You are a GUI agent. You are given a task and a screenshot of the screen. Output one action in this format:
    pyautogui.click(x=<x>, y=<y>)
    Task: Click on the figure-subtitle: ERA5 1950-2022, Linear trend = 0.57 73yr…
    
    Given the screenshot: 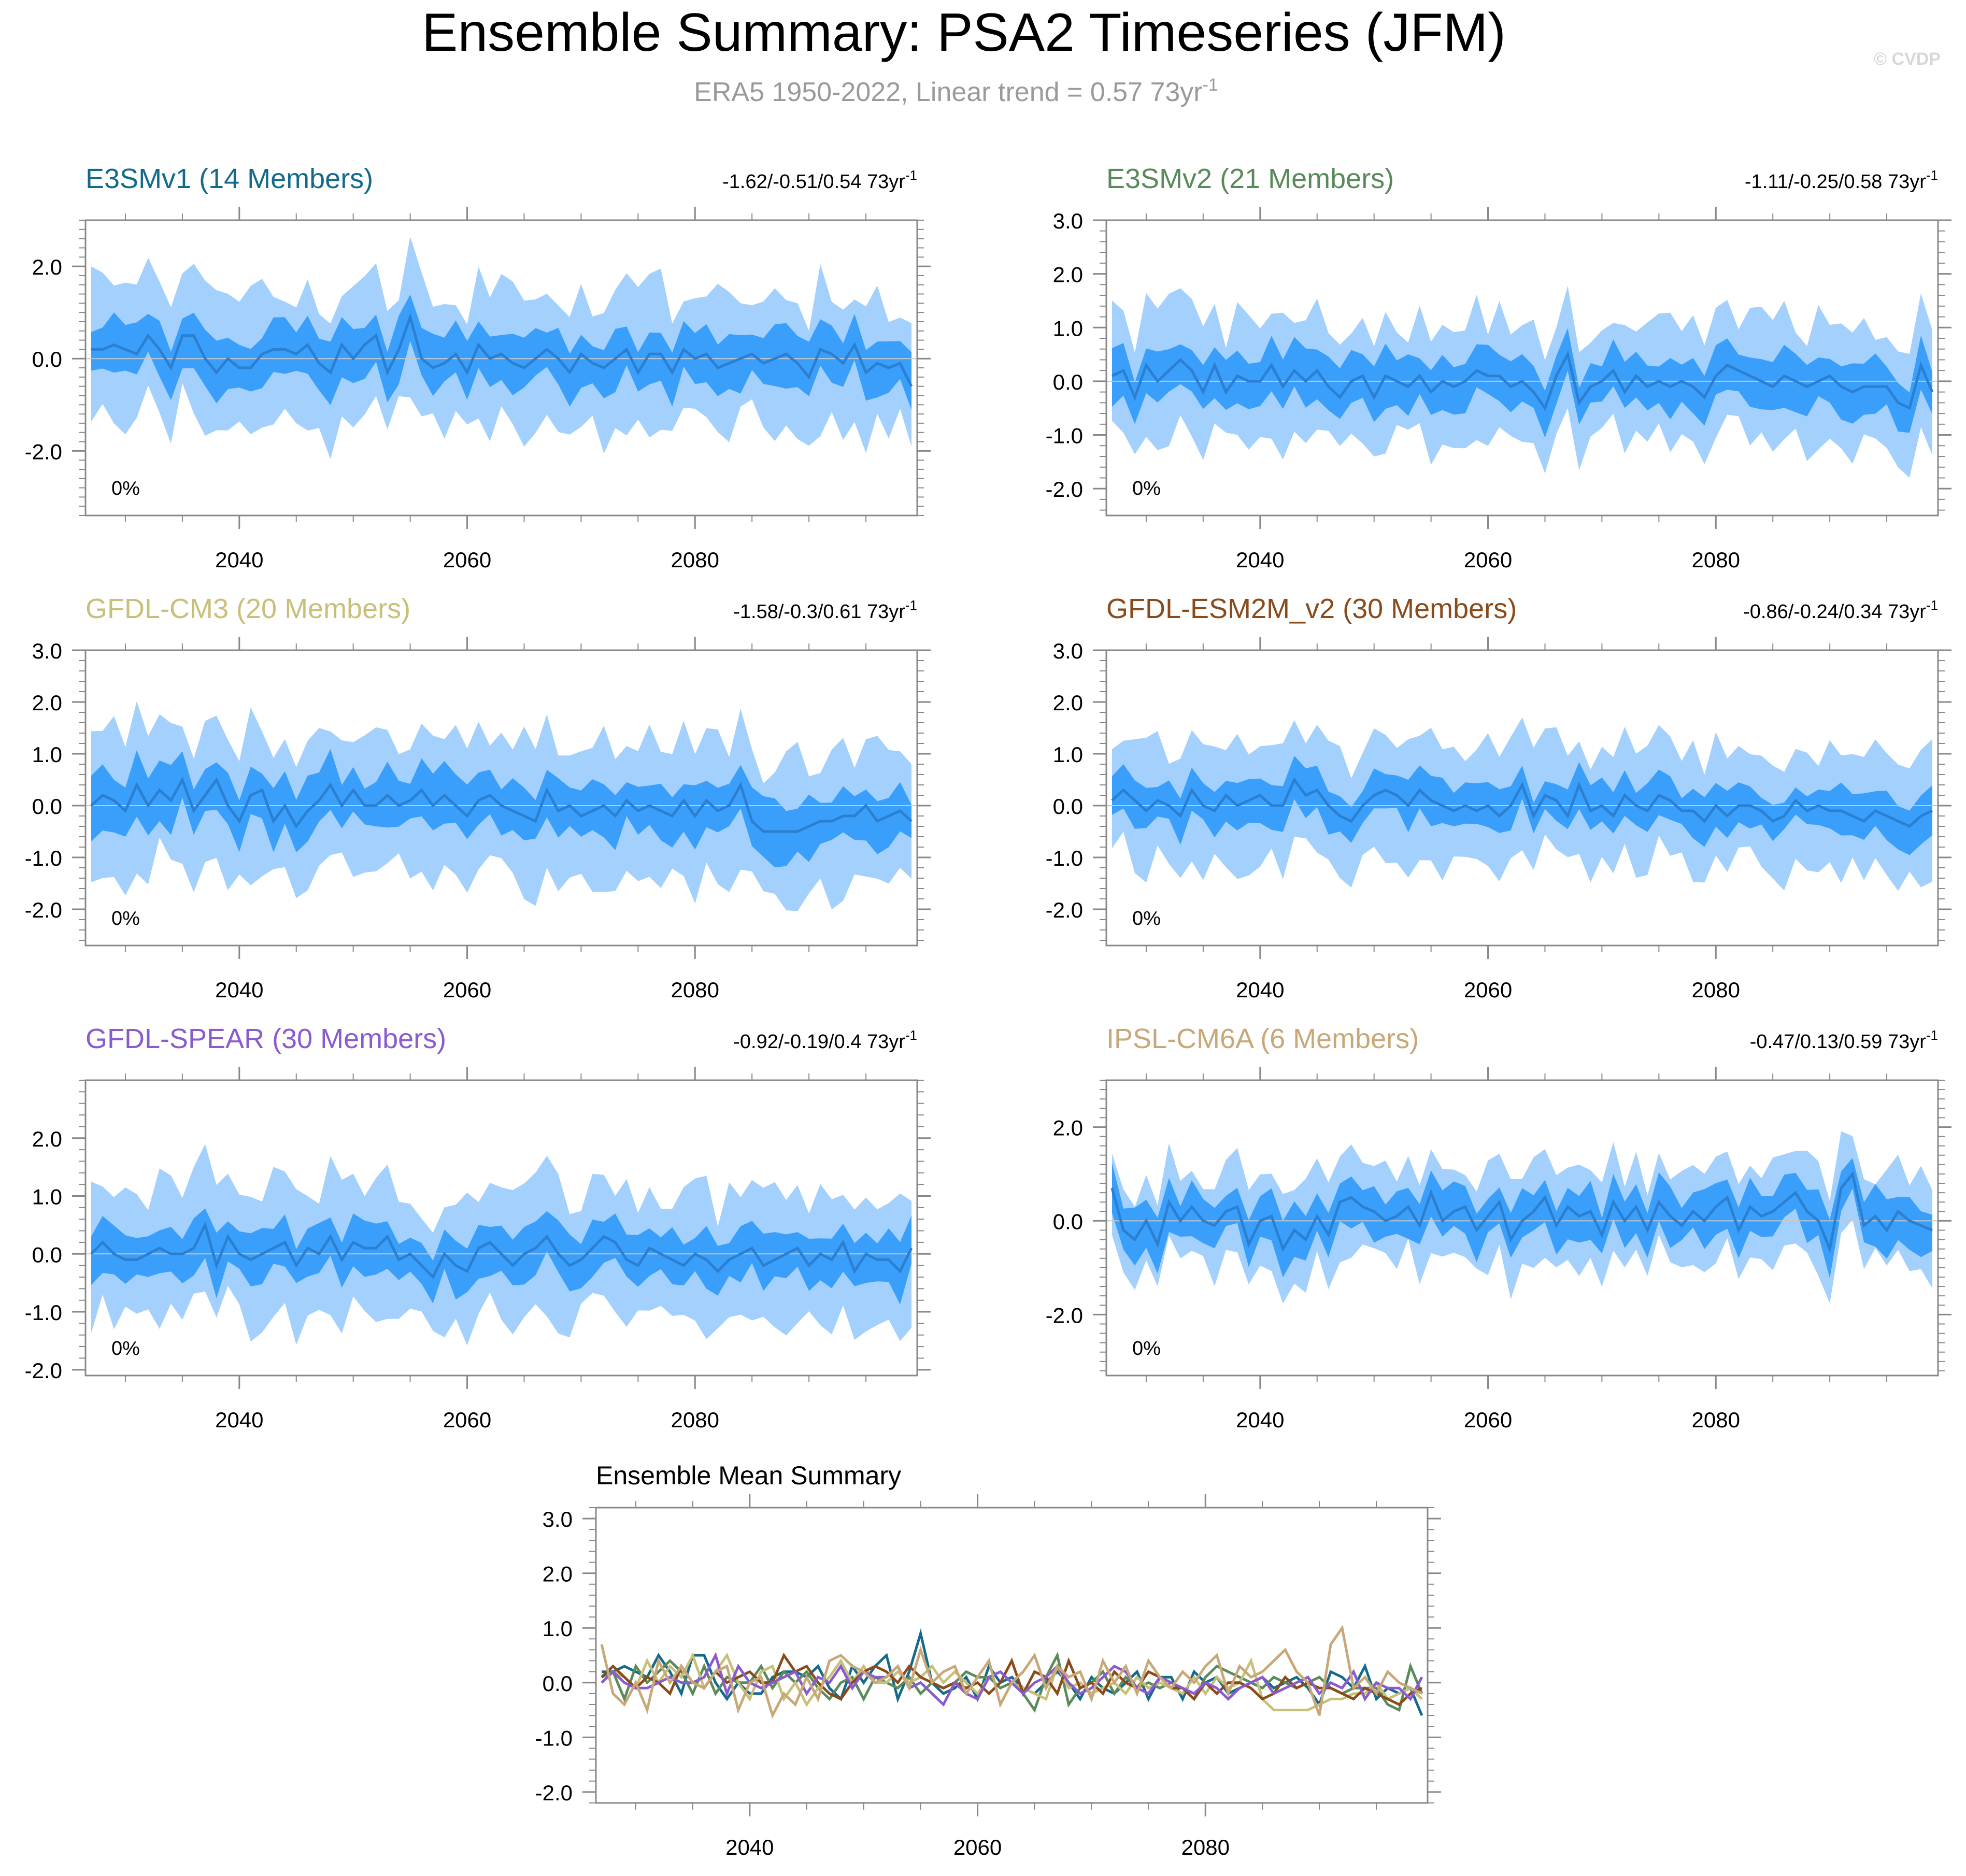 What is the action you would take?
    pyautogui.click(x=956, y=91)
    